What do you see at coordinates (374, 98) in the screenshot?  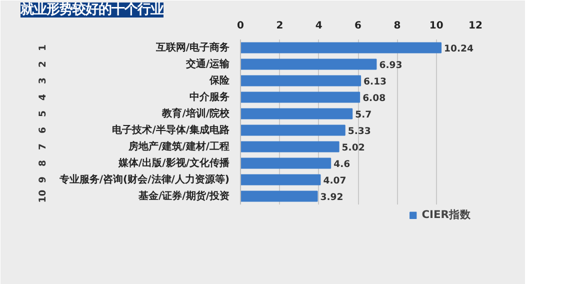 I see `data-label: 6.08` at bounding box center [374, 98].